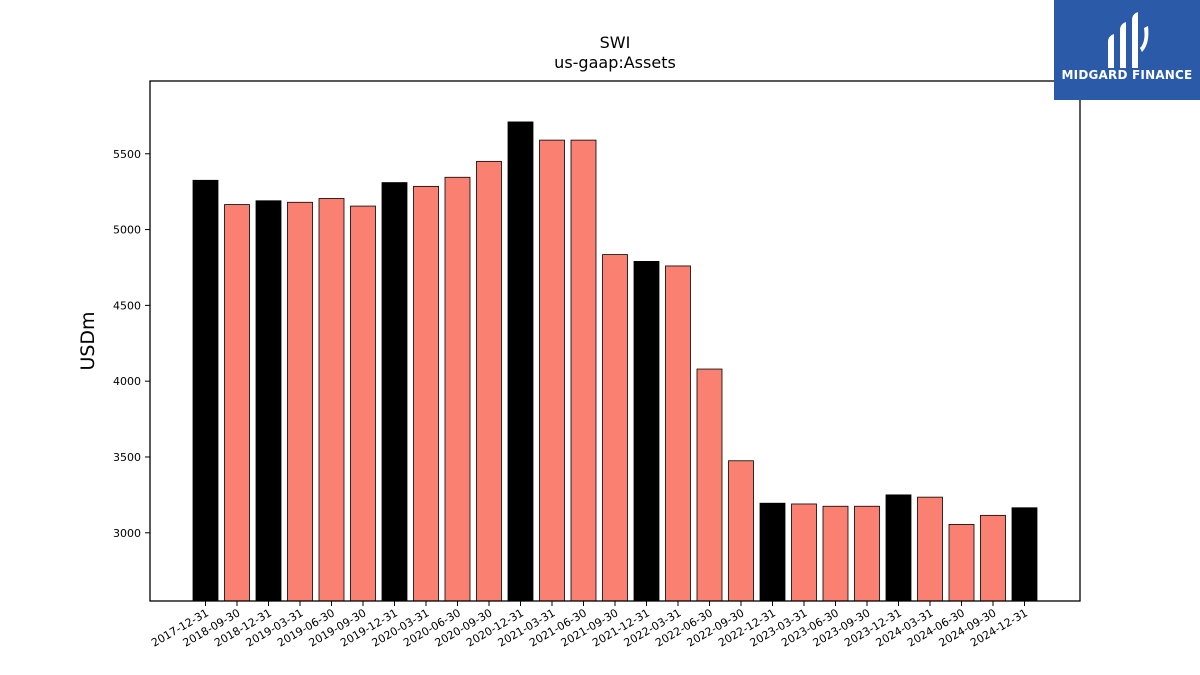 Image resolution: width=1200 pixels, height=675 pixels. What do you see at coordinates (1128, 40) in the screenshot?
I see `midgard-logo-icon` at bounding box center [1128, 40].